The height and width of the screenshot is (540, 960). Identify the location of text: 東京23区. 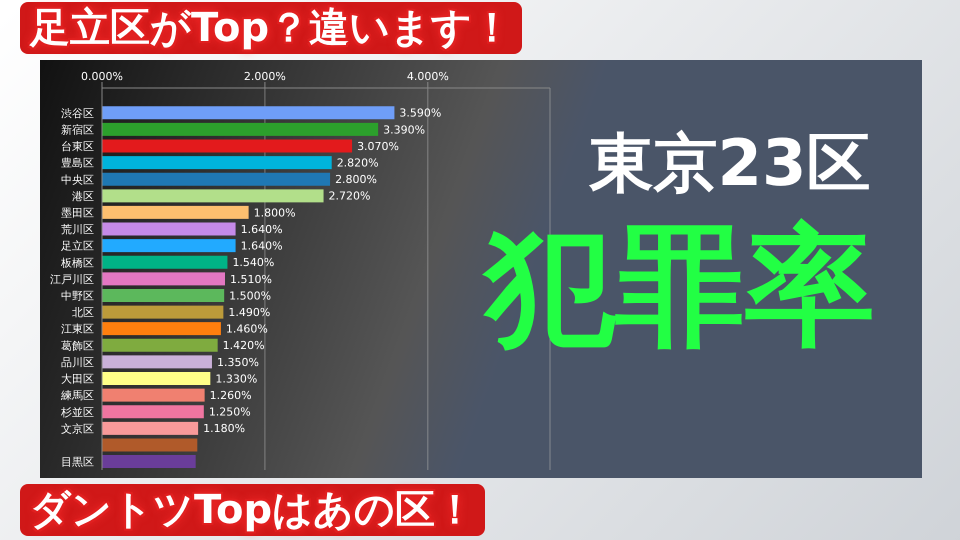
(730, 164).